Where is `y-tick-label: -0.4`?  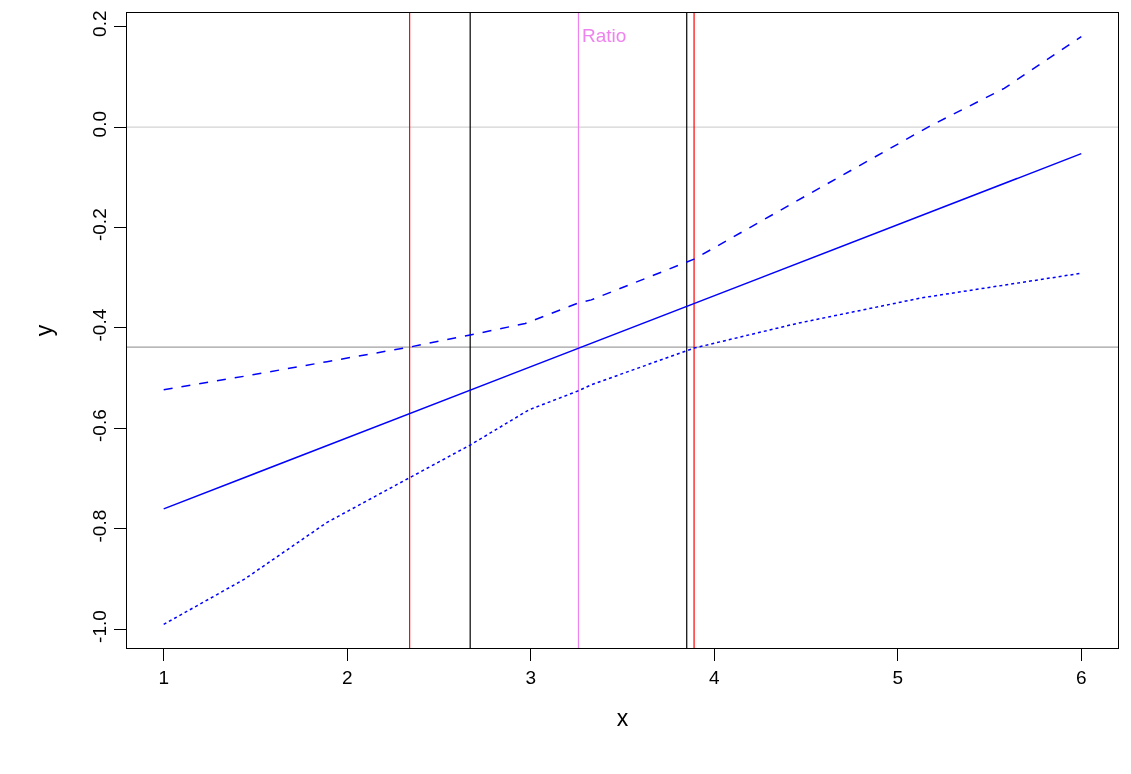 y-tick-label: -0.4 is located at coordinates (100, 325).